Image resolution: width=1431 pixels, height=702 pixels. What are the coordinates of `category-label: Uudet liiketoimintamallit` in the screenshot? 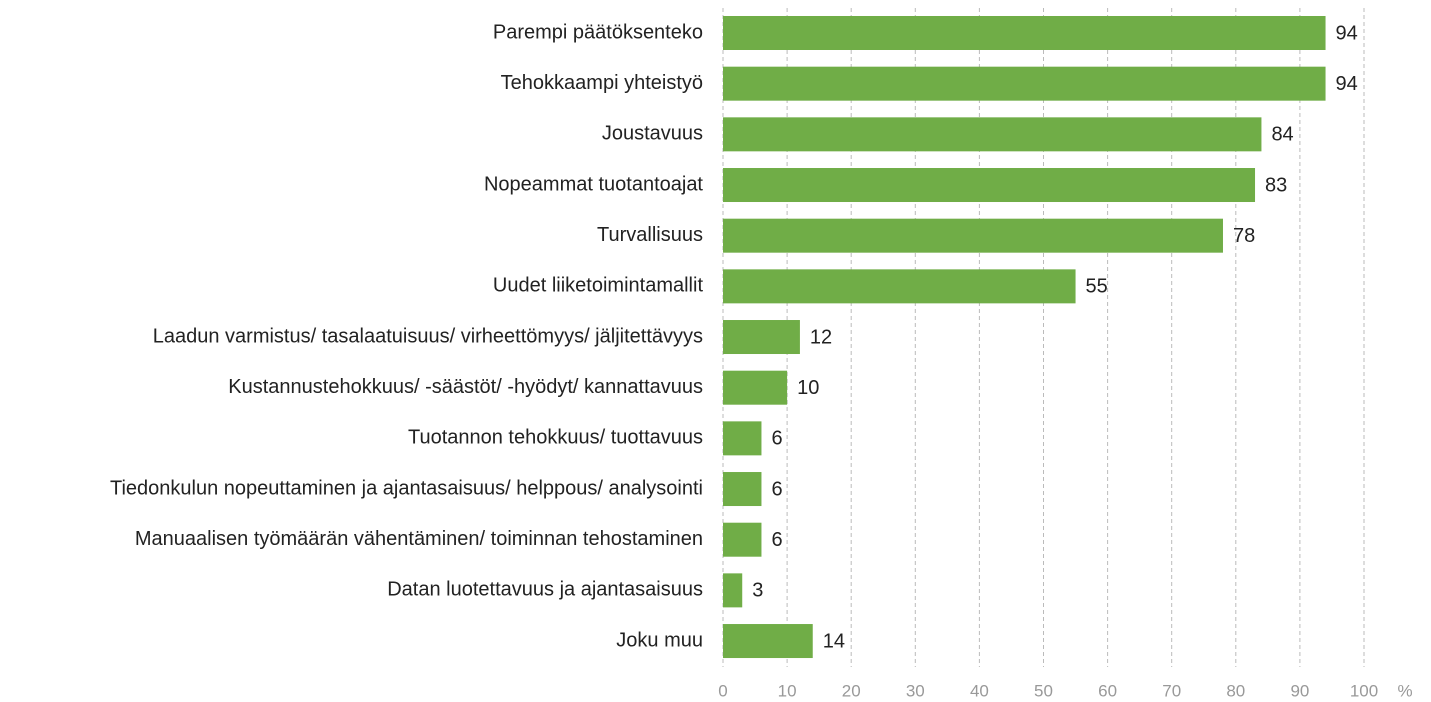 It's located at (598, 286).